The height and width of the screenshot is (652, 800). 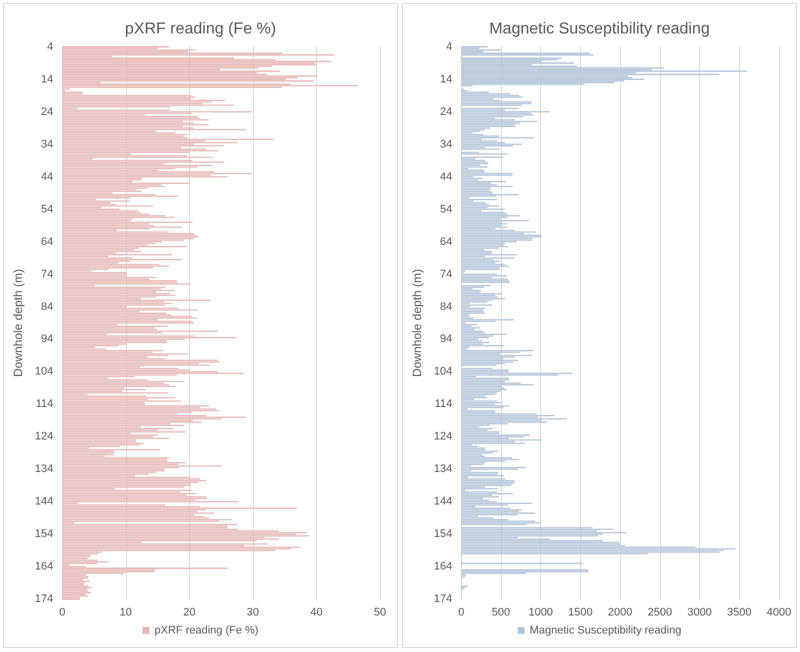 What do you see at coordinates (660, 612) in the screenshot?
I see `x-tick-label: 2500` at bounding box center [660, 612].